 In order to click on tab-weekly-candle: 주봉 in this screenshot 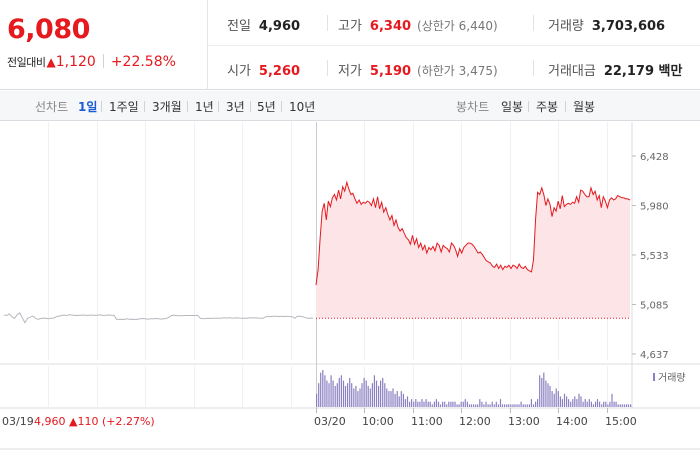, I will do `click(547, 107)`.